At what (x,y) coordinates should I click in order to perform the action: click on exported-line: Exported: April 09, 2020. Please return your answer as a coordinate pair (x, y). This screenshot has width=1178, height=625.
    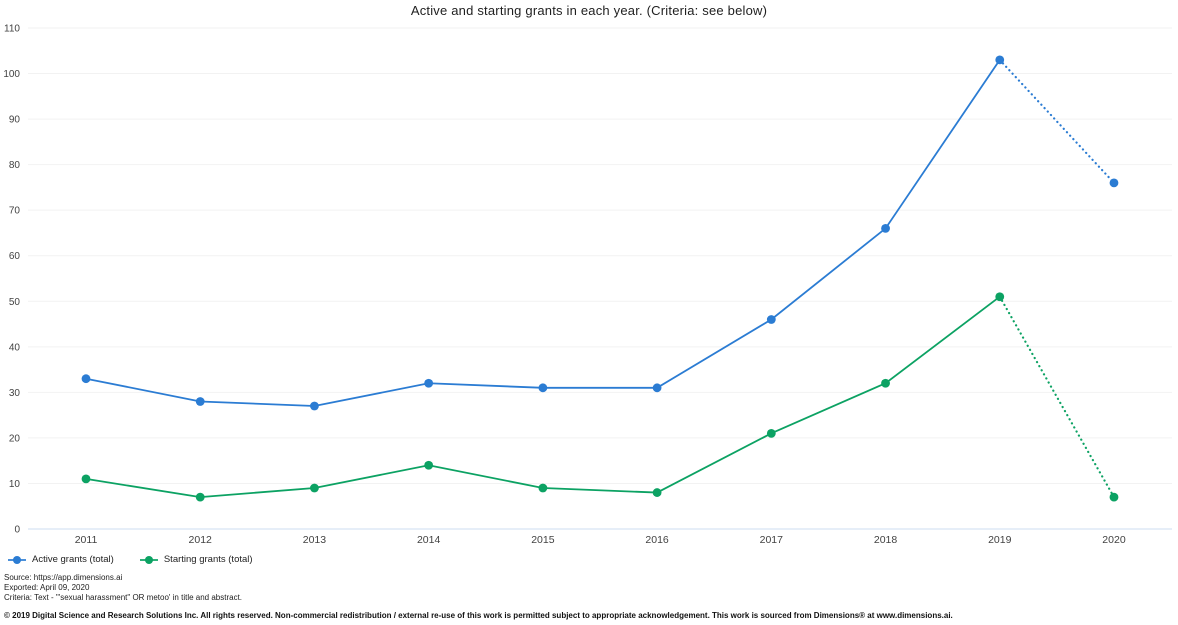
    Looking at the image, I should click on (47, 587).